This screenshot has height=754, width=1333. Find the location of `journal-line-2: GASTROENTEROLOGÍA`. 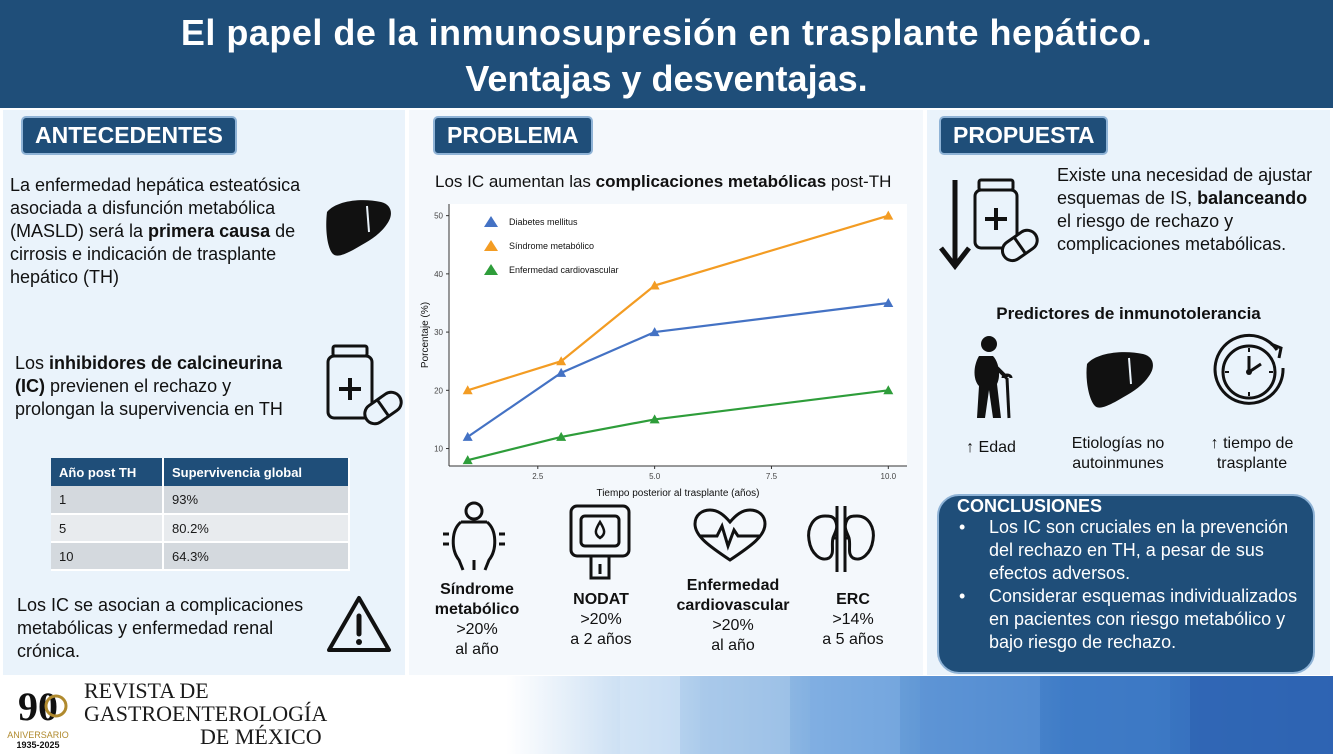

journal-line-2: GASTROENTEROLOGÍA is located at coordinates (206, 713).